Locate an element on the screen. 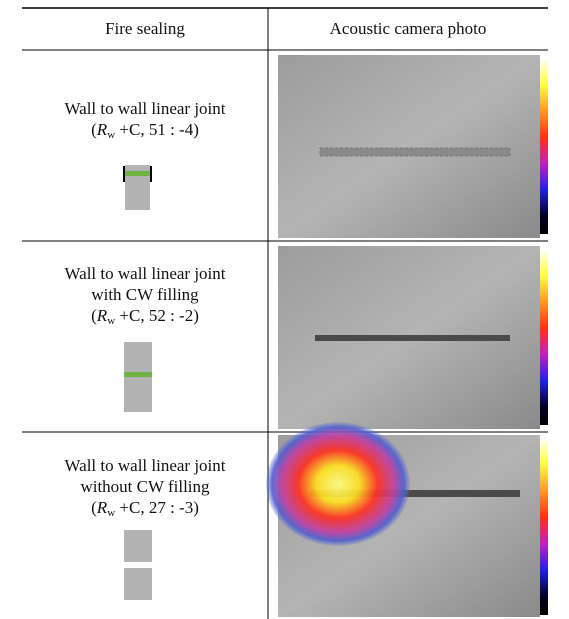 Image resolution: width=569 pixels, height=619 pixels. rating: (Rw +C, 52 : -2) is located at coordinates (145, 318).